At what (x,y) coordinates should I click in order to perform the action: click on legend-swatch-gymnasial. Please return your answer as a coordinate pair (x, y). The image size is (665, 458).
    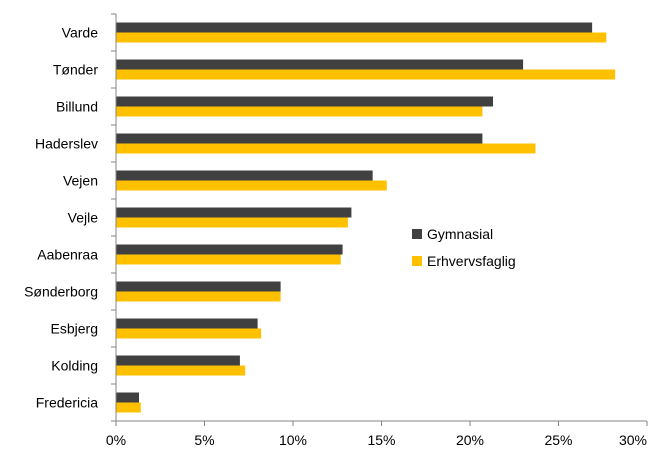
    Looking at the image, I should click on (417, 234).